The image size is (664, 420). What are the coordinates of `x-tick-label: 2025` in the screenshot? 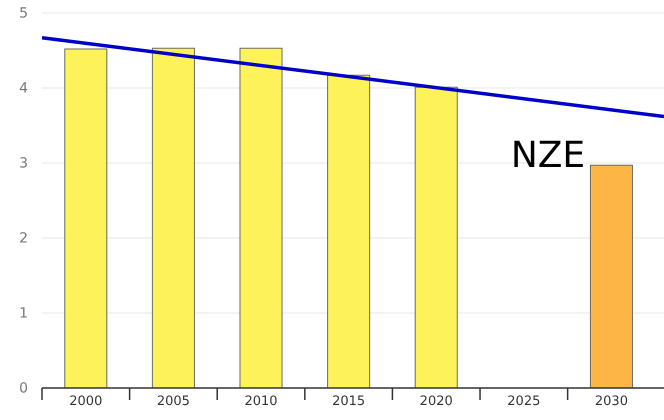 It's located at (523, 402).